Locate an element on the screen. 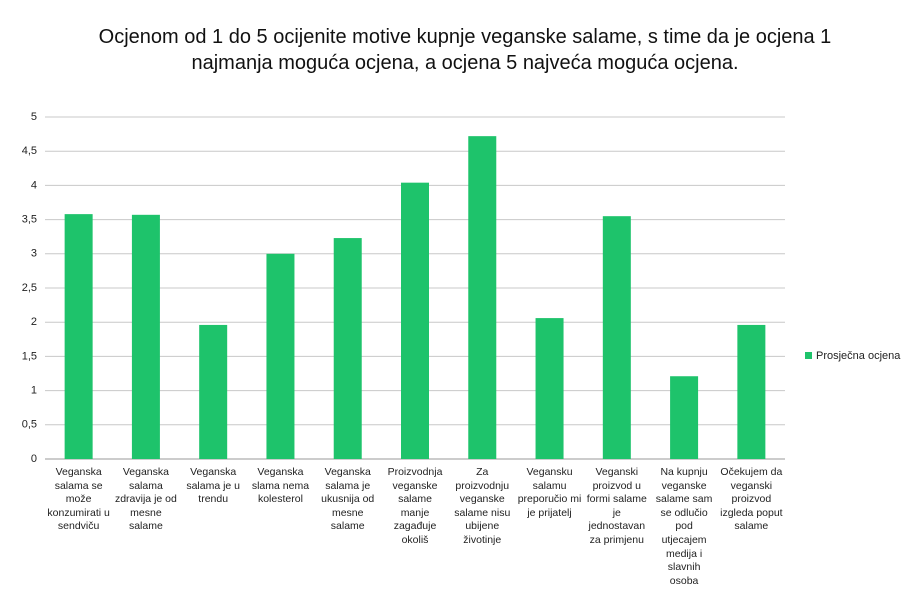 The width and height of the screenshot is (904, 609). y-tick-label: 1,5 is located at coordinates (29, 356).